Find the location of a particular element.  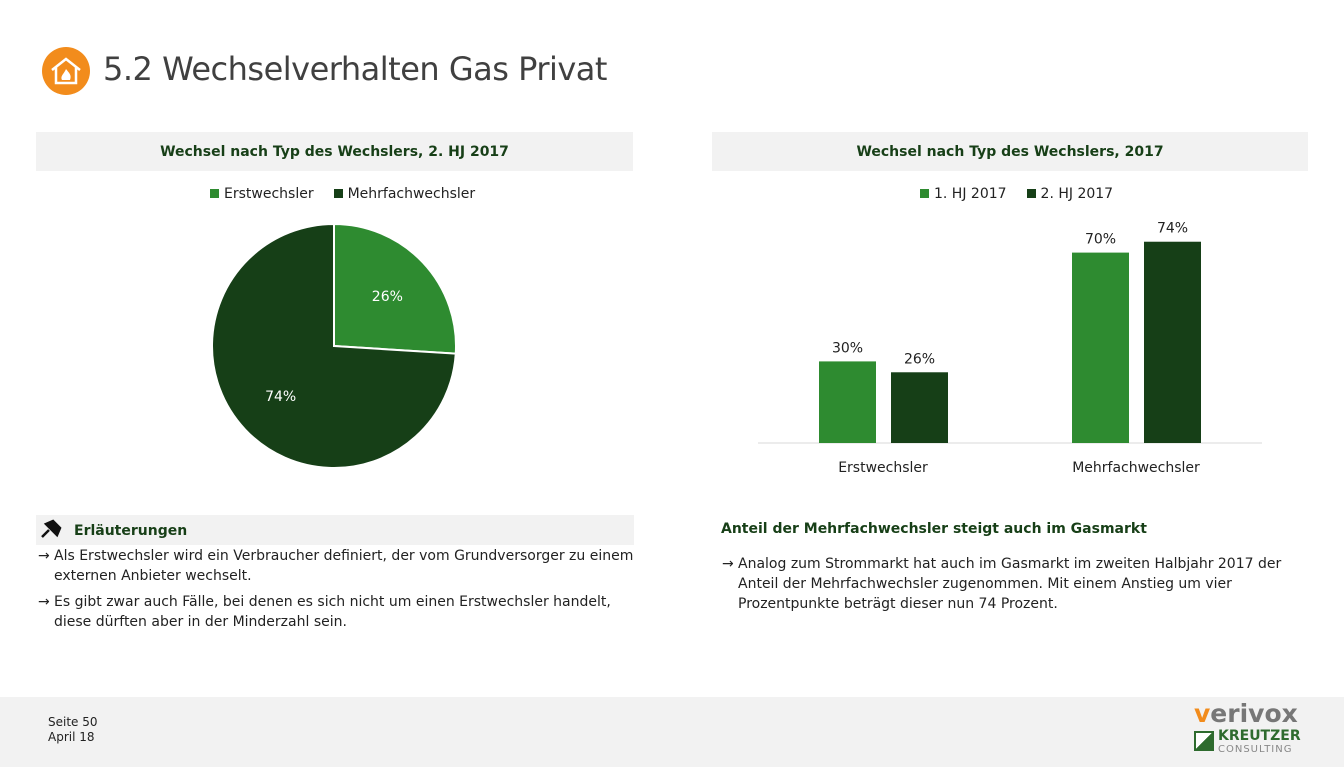

legend-item: Mehrfachwechsler is located at coordinates (404, 194).